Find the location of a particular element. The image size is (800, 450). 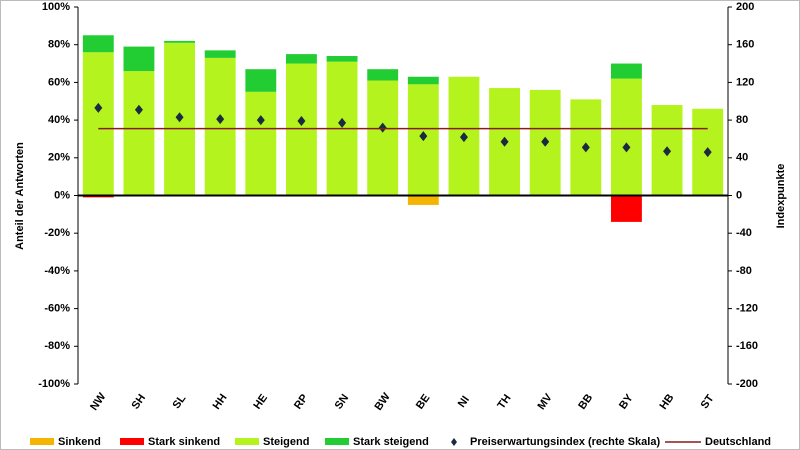

y2-tick-label: 160 is located at coordinates (745, 45).